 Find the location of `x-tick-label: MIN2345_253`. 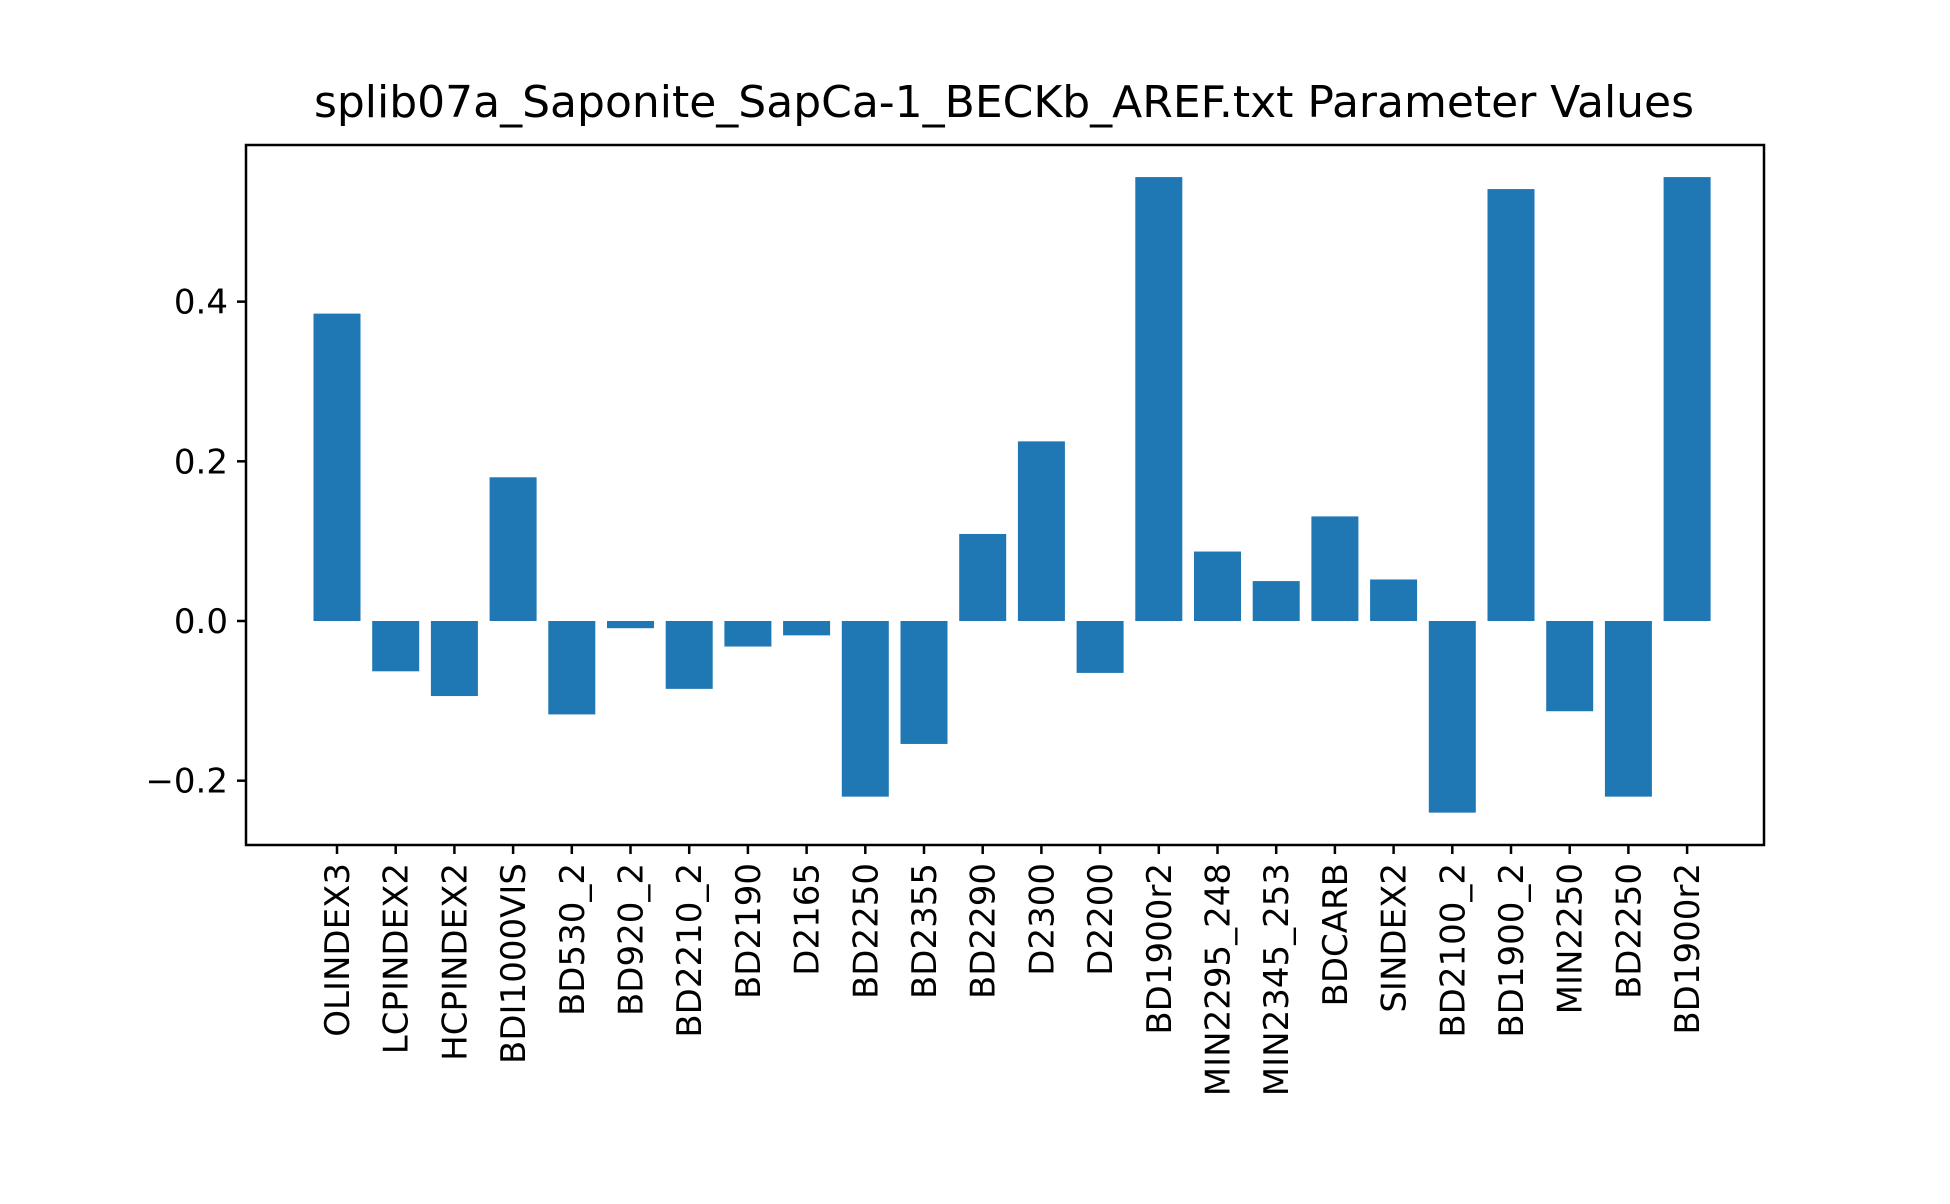

x-tick-label: MIN2345_253 is located at coordinates (1277, 979).